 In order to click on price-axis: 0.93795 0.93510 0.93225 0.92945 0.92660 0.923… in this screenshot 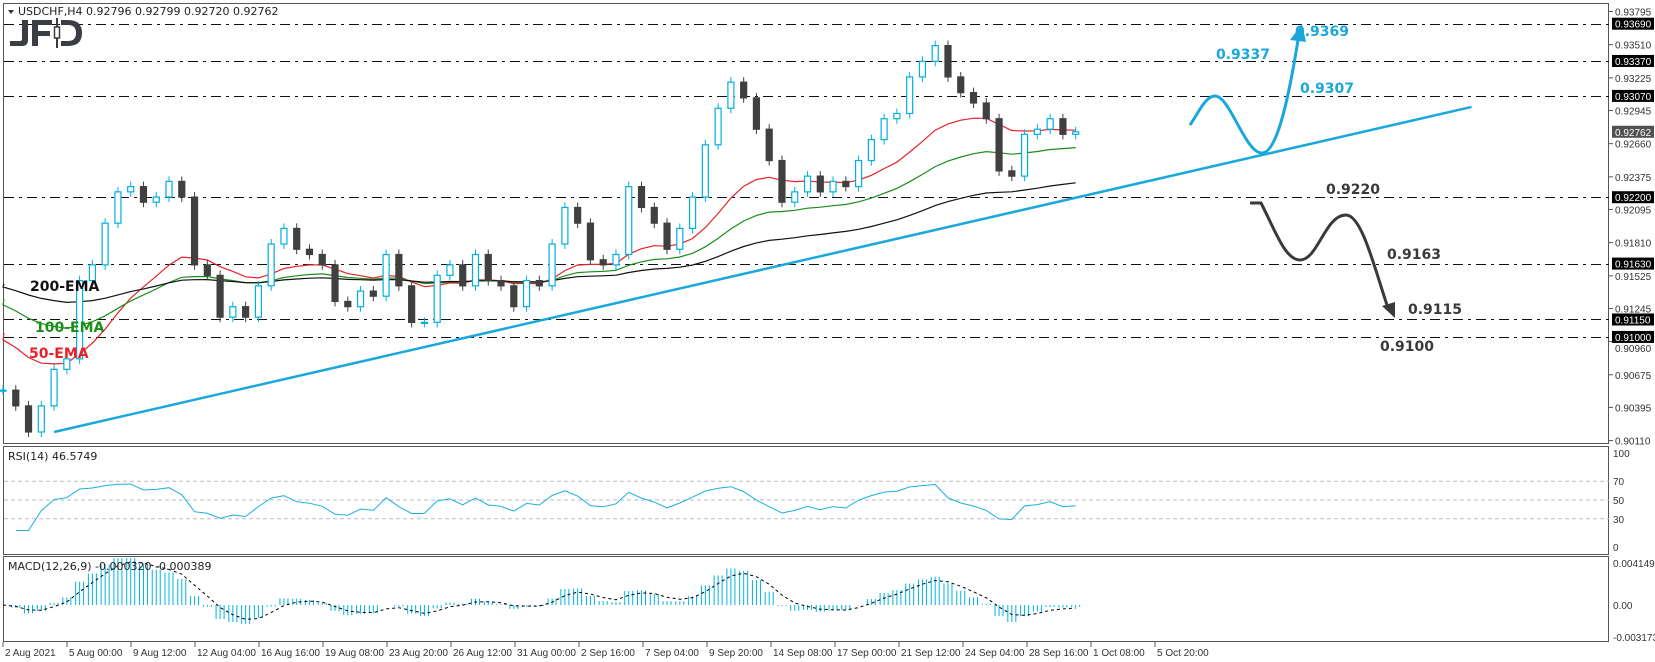, I will do `click(1631, 227)`.